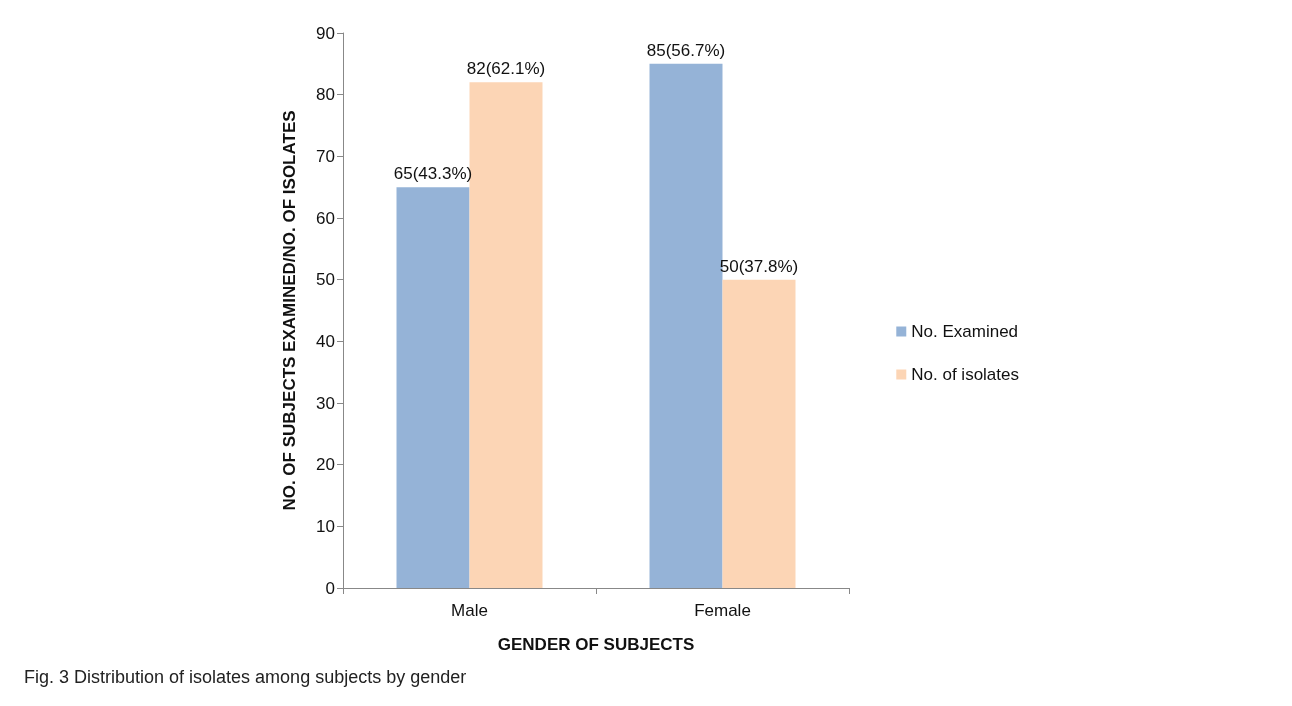 This screenshot has width=1292, height=706. Describe the element at coordinates (325, 403) in the screenshot. I see `y-tick-label: 30` at that location.